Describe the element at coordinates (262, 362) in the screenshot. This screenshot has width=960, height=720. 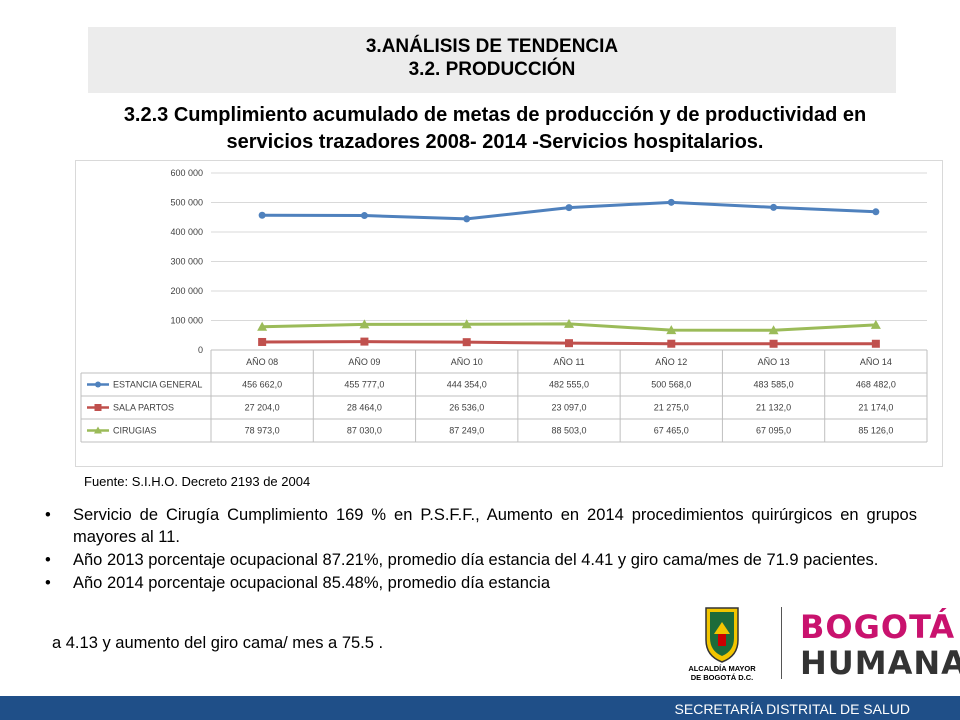
I see `x-tick-label: AÑO 08` at that location.